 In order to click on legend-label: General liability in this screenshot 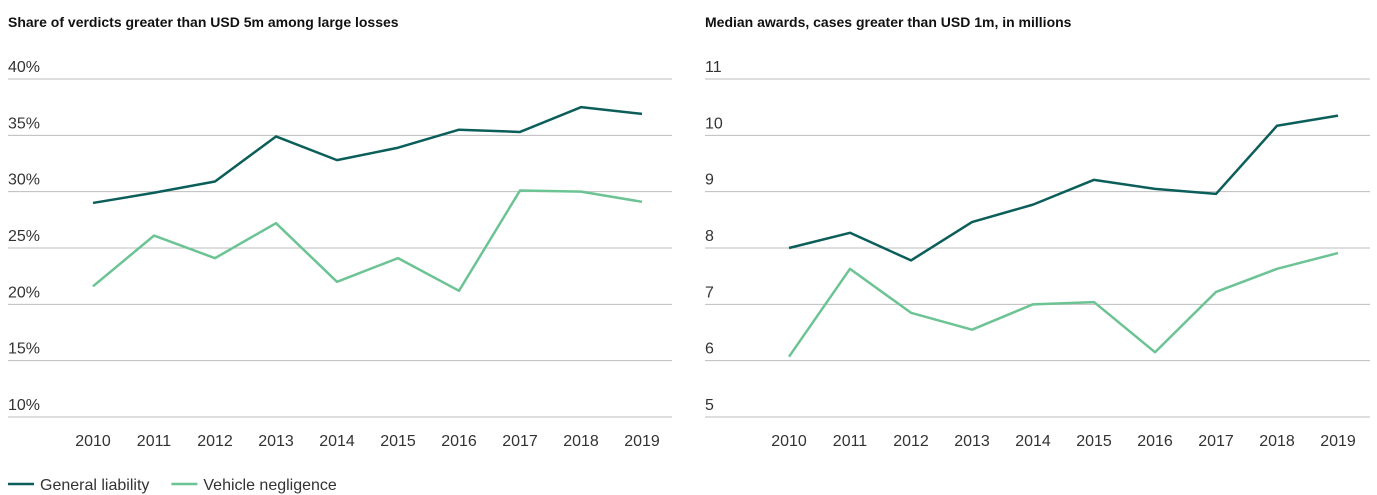, I will do `click(94, 485)`.